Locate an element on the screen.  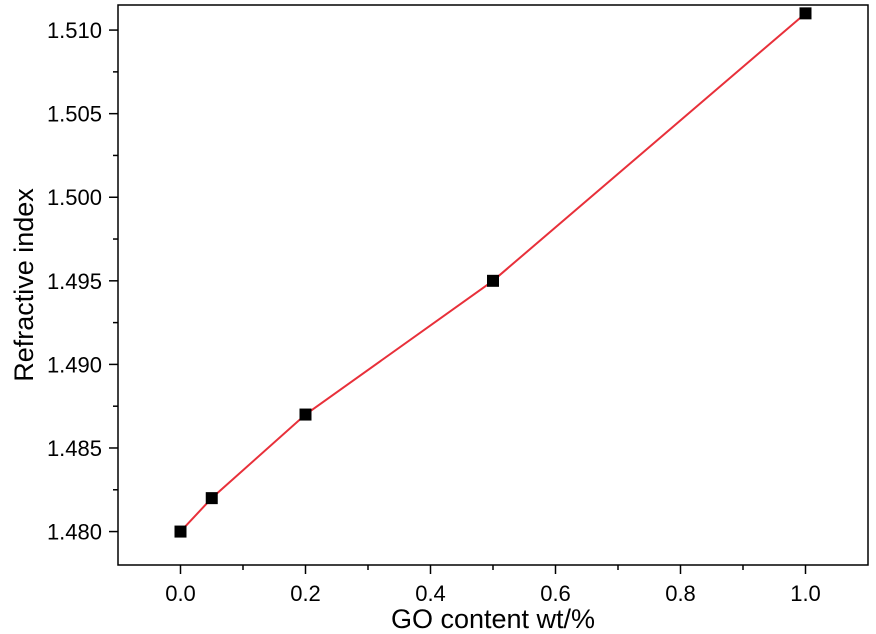
y-axis-tick-labels: 1.480 1.485 1.490 1.495 1.500 1.505 1.510 is located at coordinates (74, 281).